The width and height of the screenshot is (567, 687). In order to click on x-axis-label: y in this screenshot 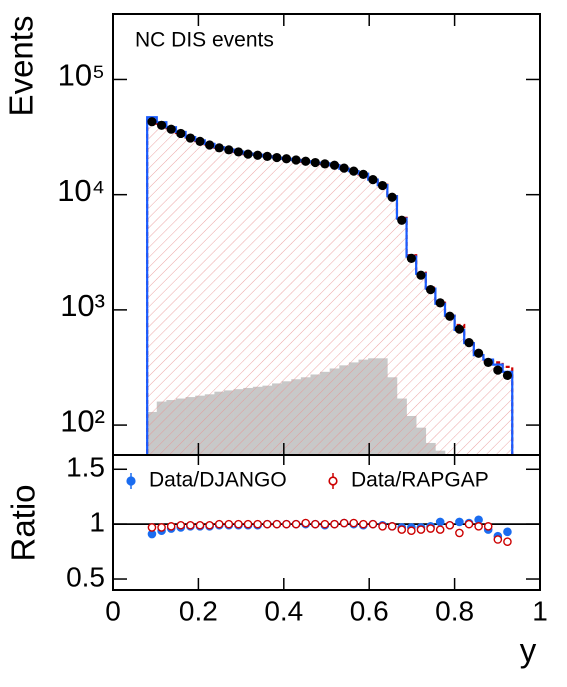, I will do `click(528, 650)`.